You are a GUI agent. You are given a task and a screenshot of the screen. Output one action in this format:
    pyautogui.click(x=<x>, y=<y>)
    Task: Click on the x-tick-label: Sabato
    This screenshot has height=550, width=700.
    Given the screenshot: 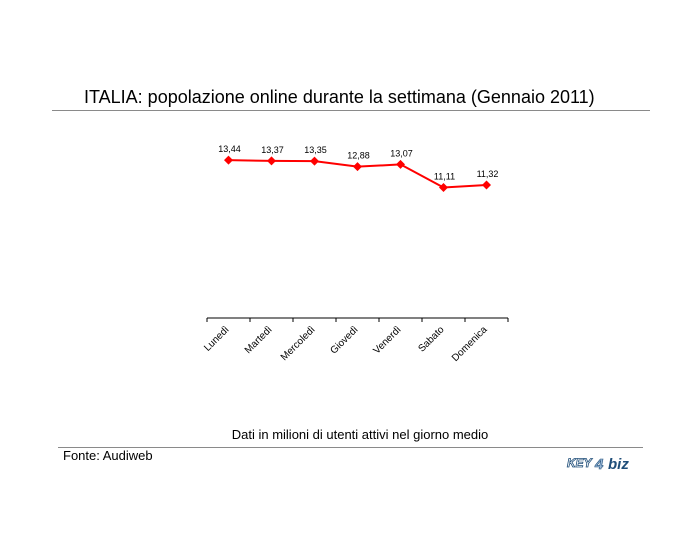 What is the action you would take?
    pyautogui.click(x=431, y=339)
    